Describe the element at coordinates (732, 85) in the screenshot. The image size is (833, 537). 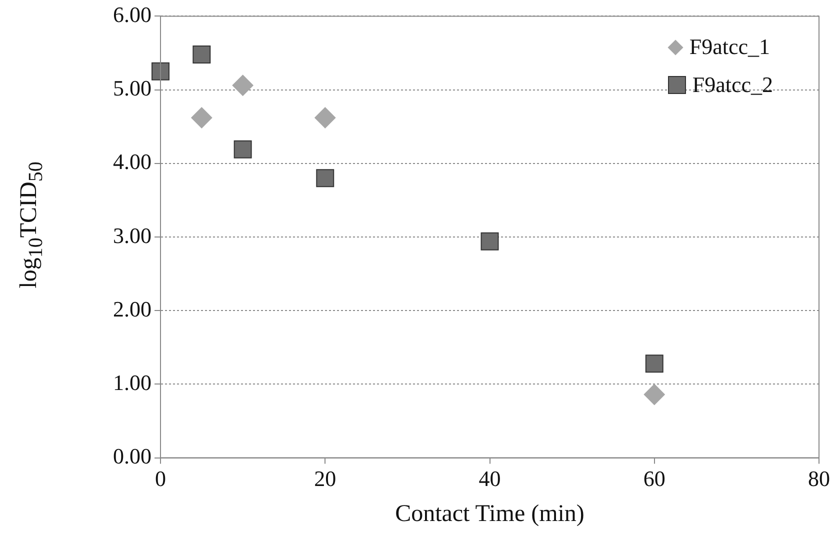
I see `legend-label: F9atcc_2` at that location.